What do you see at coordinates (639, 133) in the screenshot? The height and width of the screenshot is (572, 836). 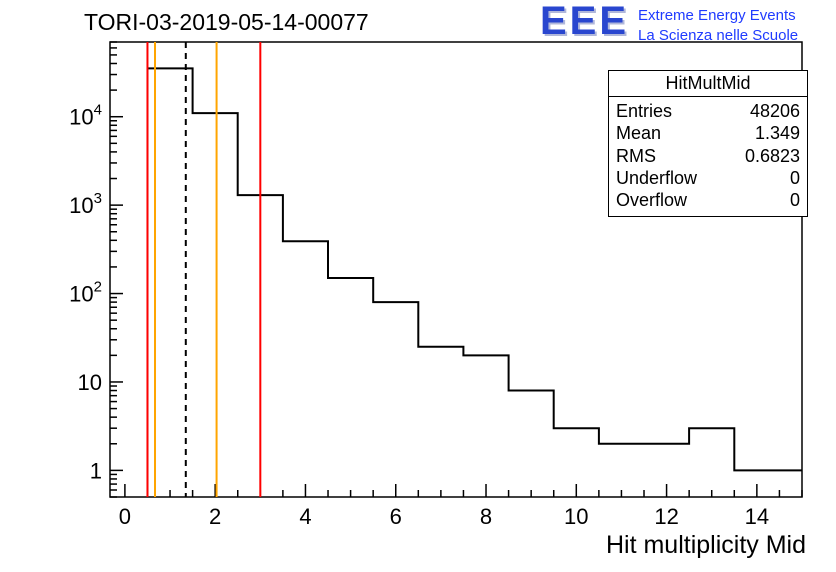 I see `stats-label: Mean` at bounding box center [639, 133].